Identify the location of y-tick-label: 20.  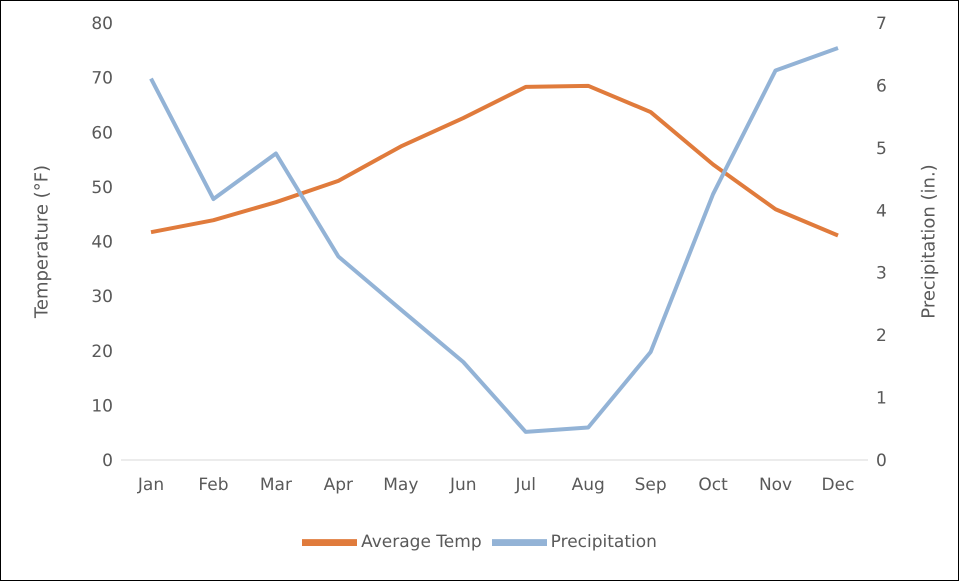
(102, 352).